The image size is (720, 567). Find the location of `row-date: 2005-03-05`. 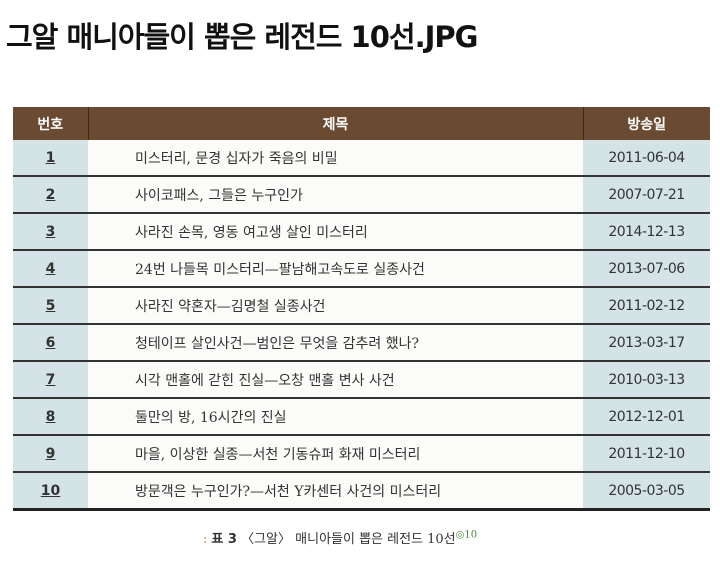

row-date: 2005-03-05 is located at coordinates (646, 491).